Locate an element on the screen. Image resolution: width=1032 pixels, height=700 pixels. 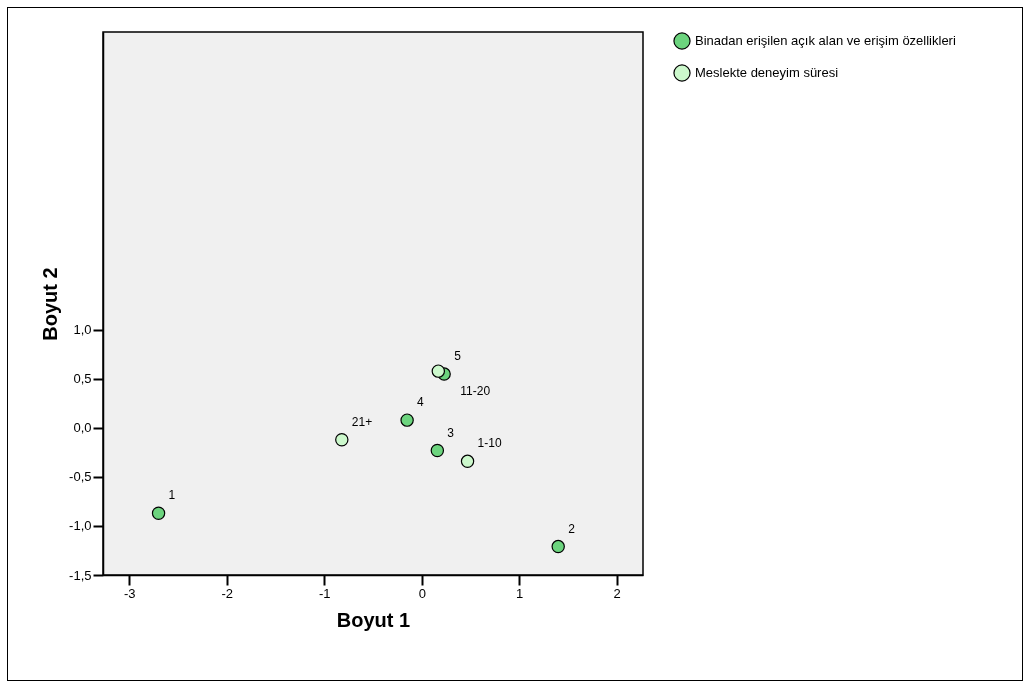
annotation: 2 is located at coordinates (572, 528).